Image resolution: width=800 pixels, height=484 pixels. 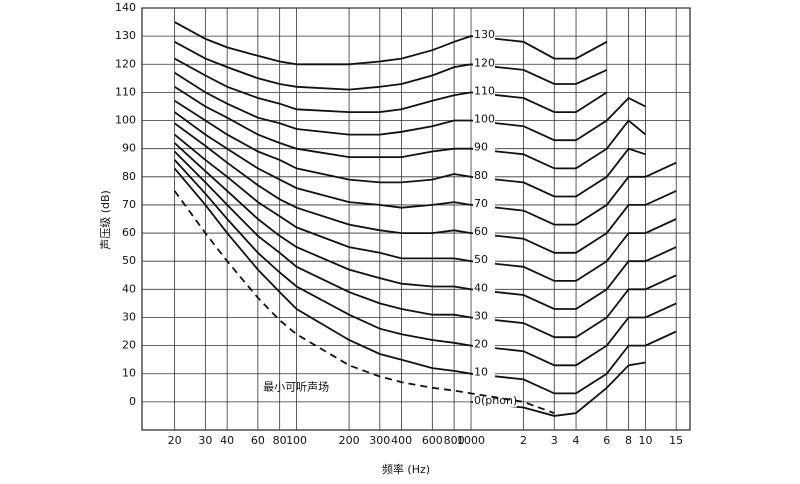 I want to click on series-label: 100, so click(x=484, y=119).